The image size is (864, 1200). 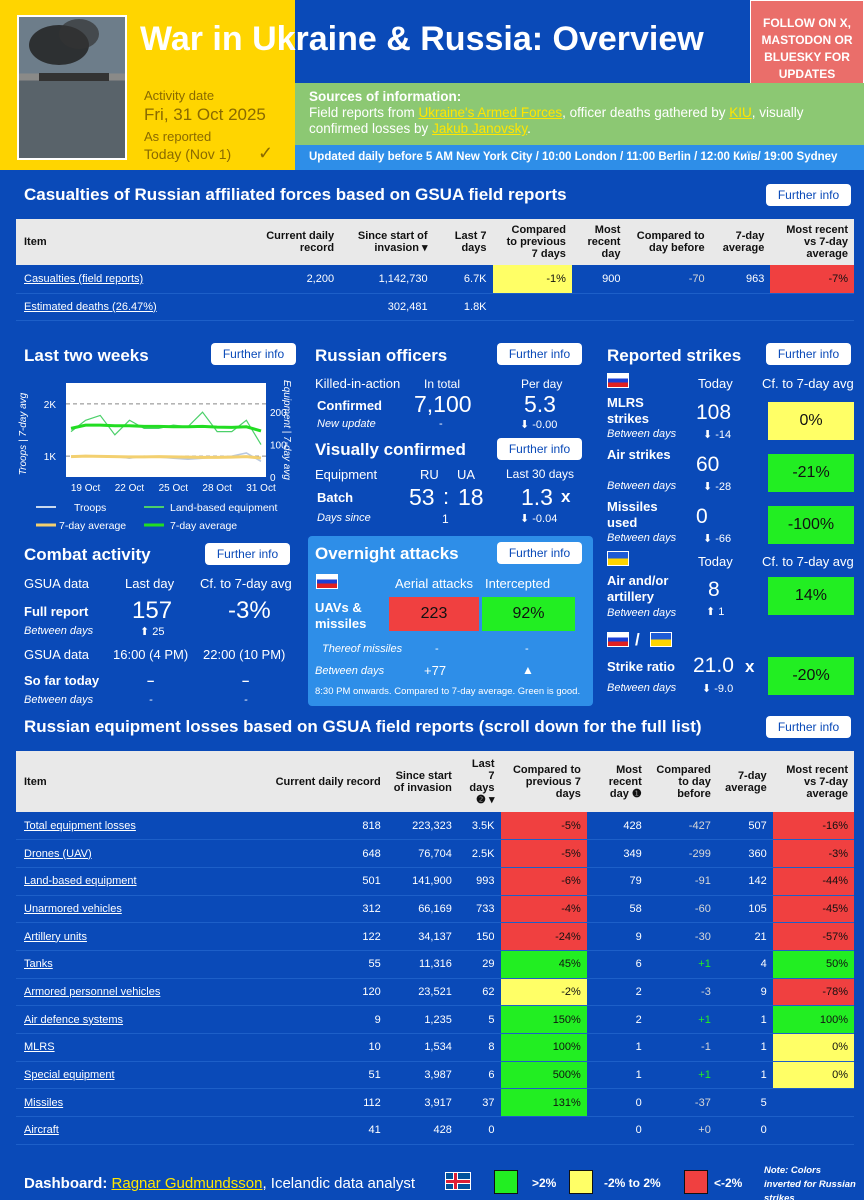 I want to click on strikes-ua-value: 8, so click(x=714, y=589).